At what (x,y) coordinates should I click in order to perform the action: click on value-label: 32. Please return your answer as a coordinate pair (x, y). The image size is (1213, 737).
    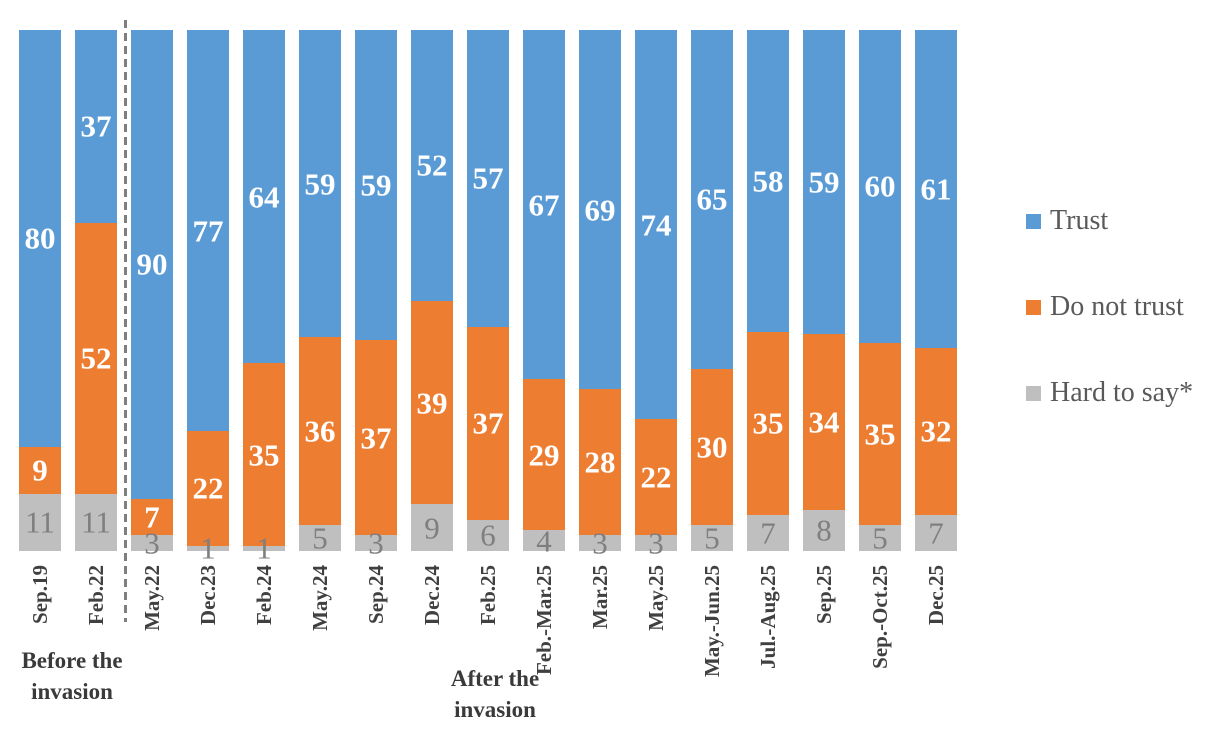
    Looking at the image, I should click on (936, 431).